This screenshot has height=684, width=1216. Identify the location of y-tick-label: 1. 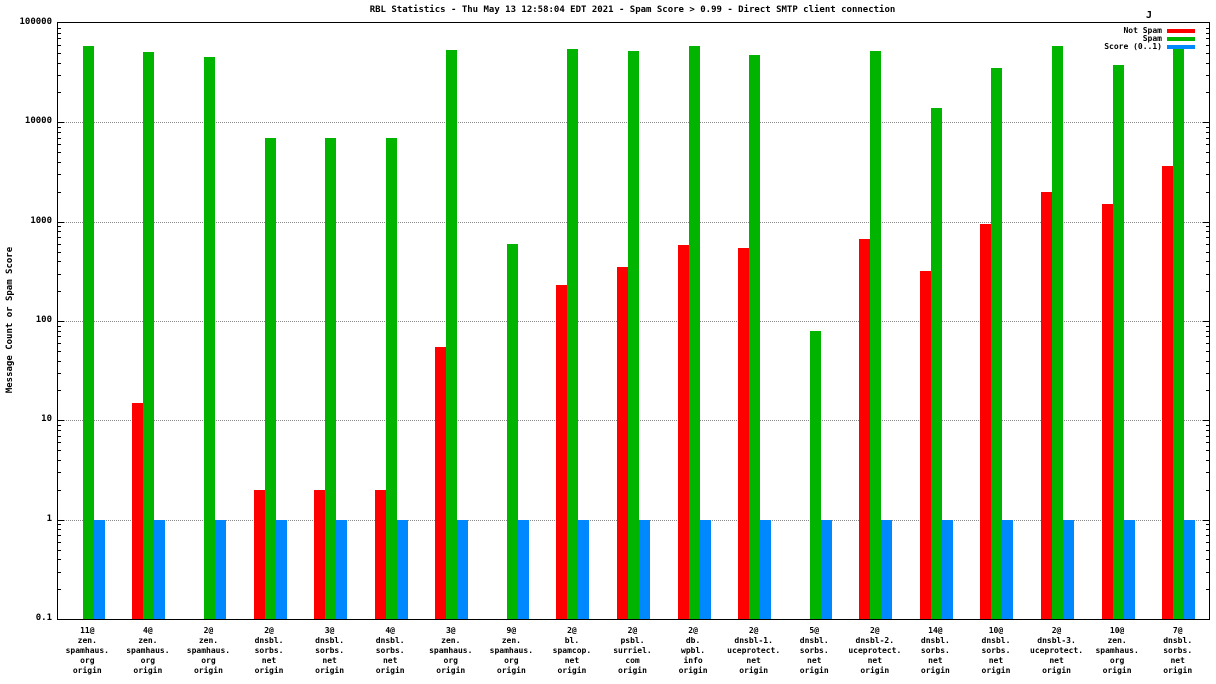
(49, 518).